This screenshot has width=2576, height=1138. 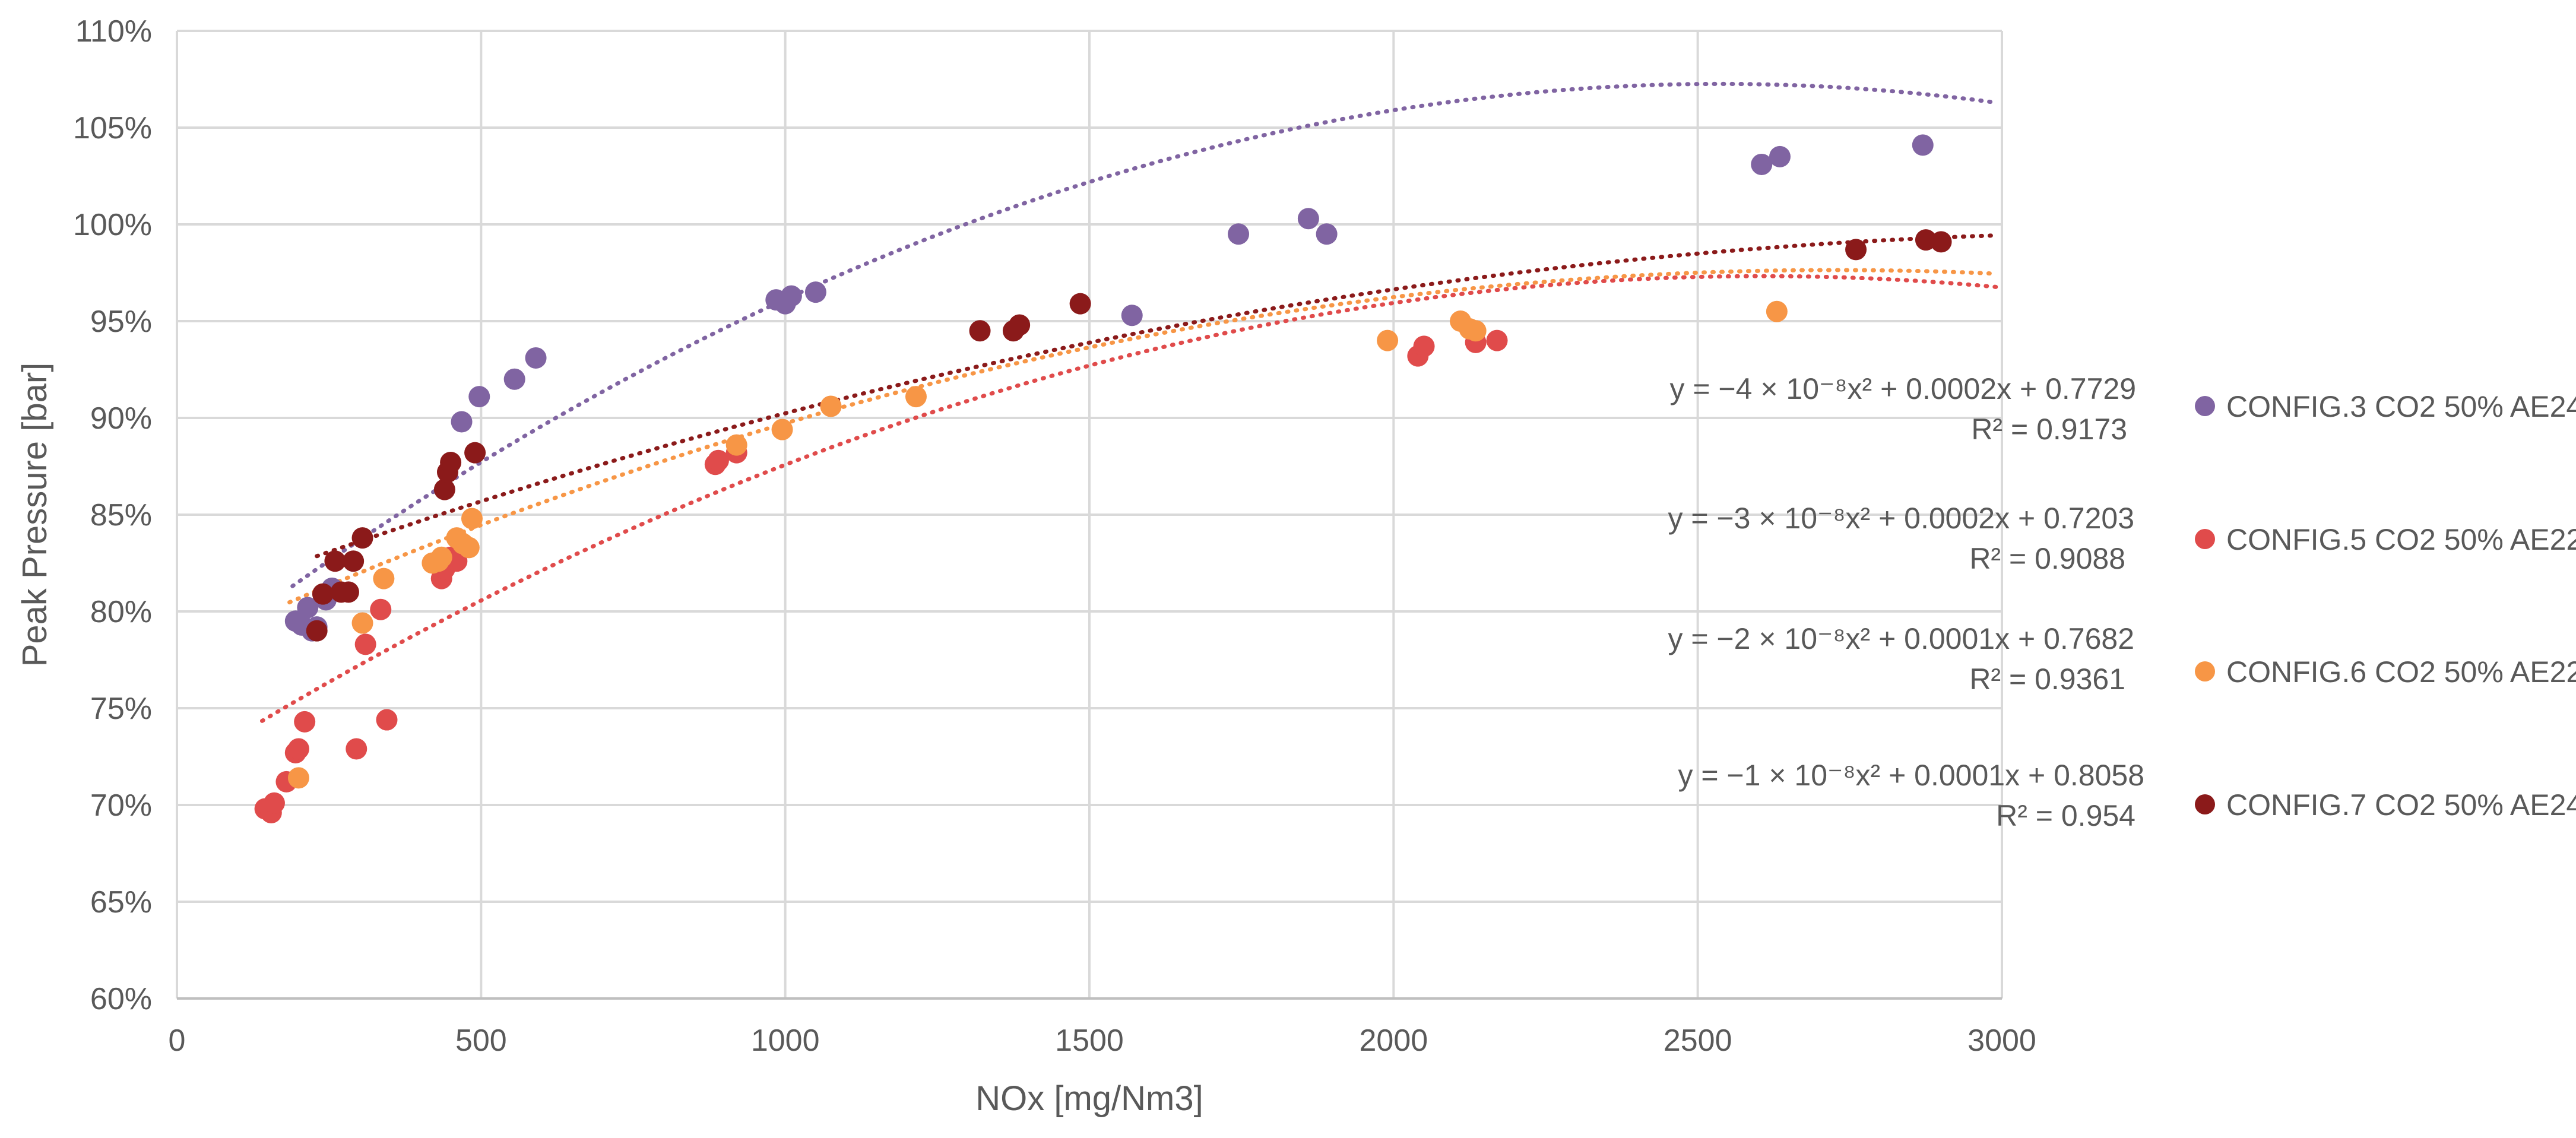 I want to click on y-tick-label: 70%, so click(x=121, y=805).